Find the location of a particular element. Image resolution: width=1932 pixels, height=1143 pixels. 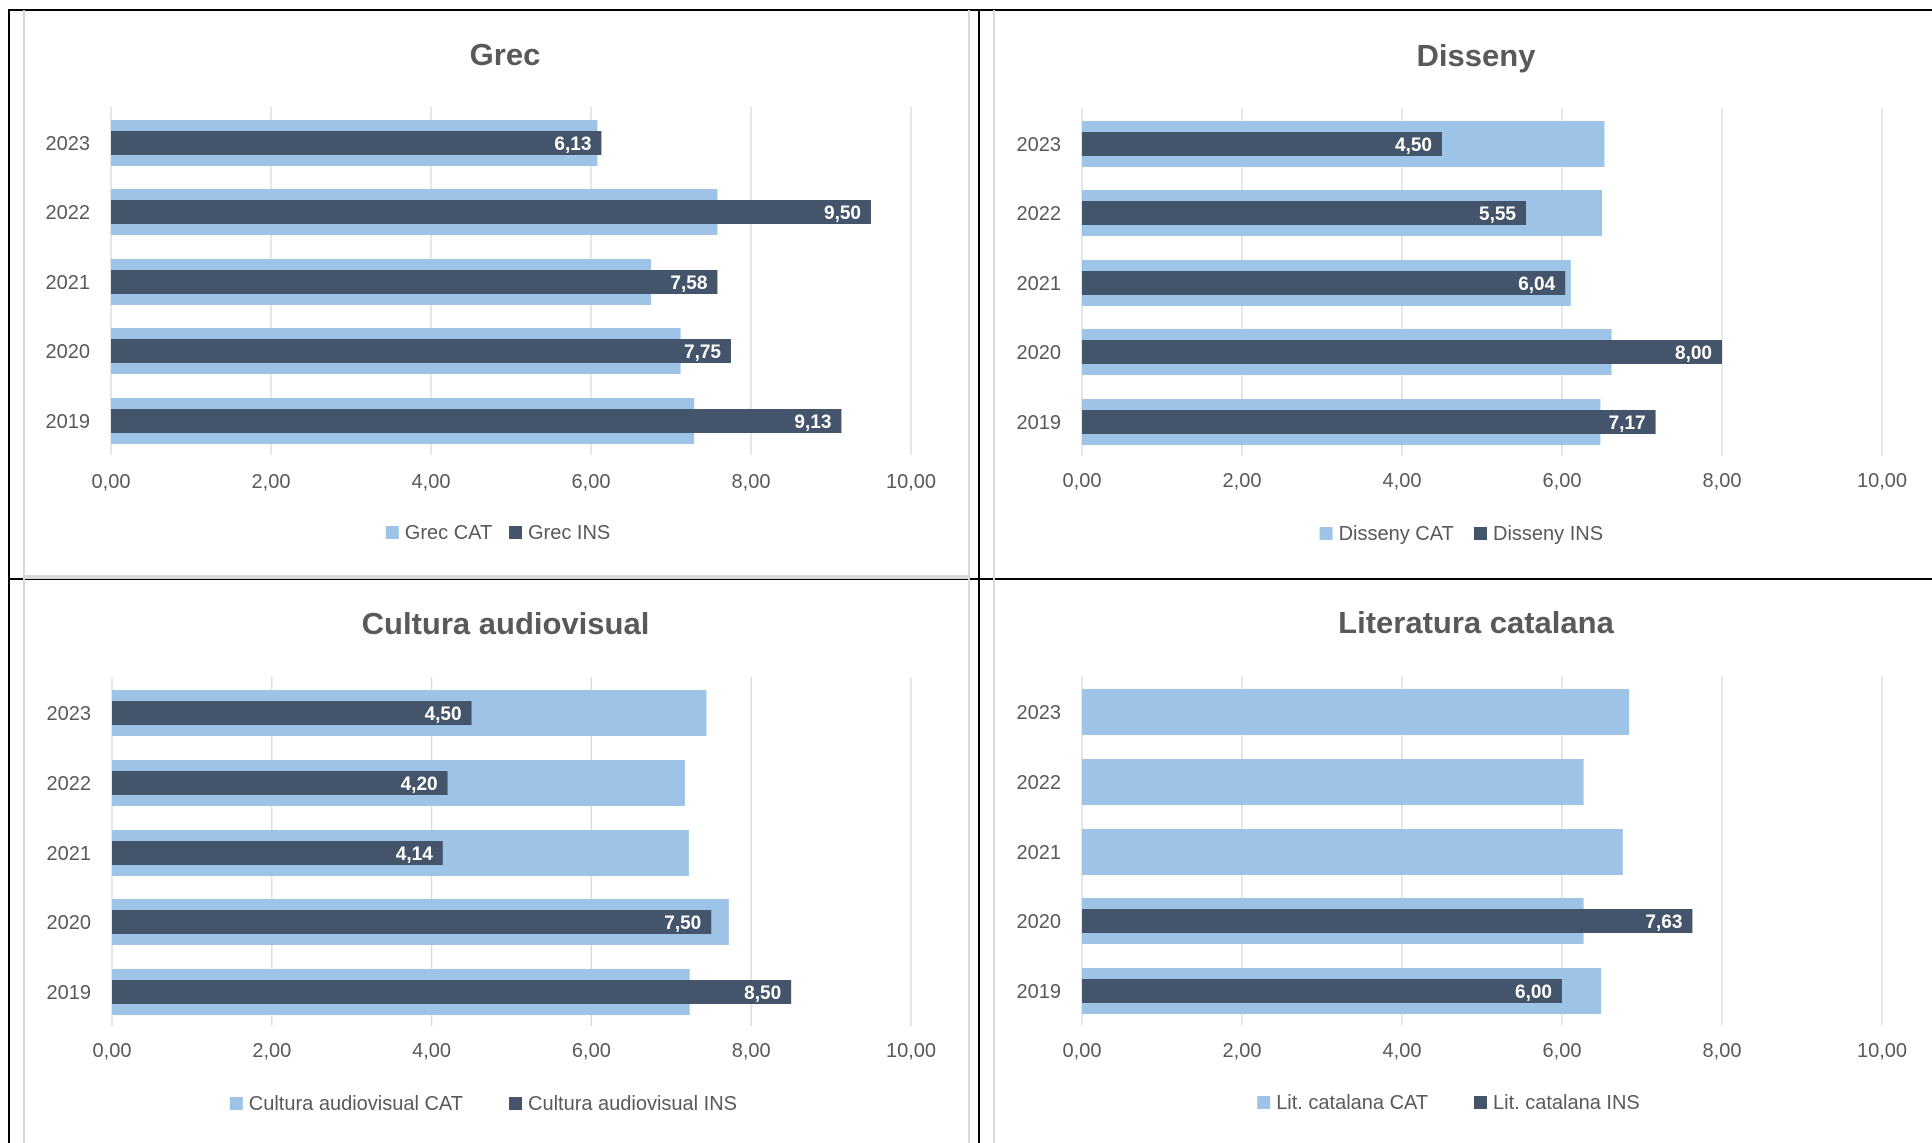

data-label: 7,63 is located at coordinates (1663, 922).